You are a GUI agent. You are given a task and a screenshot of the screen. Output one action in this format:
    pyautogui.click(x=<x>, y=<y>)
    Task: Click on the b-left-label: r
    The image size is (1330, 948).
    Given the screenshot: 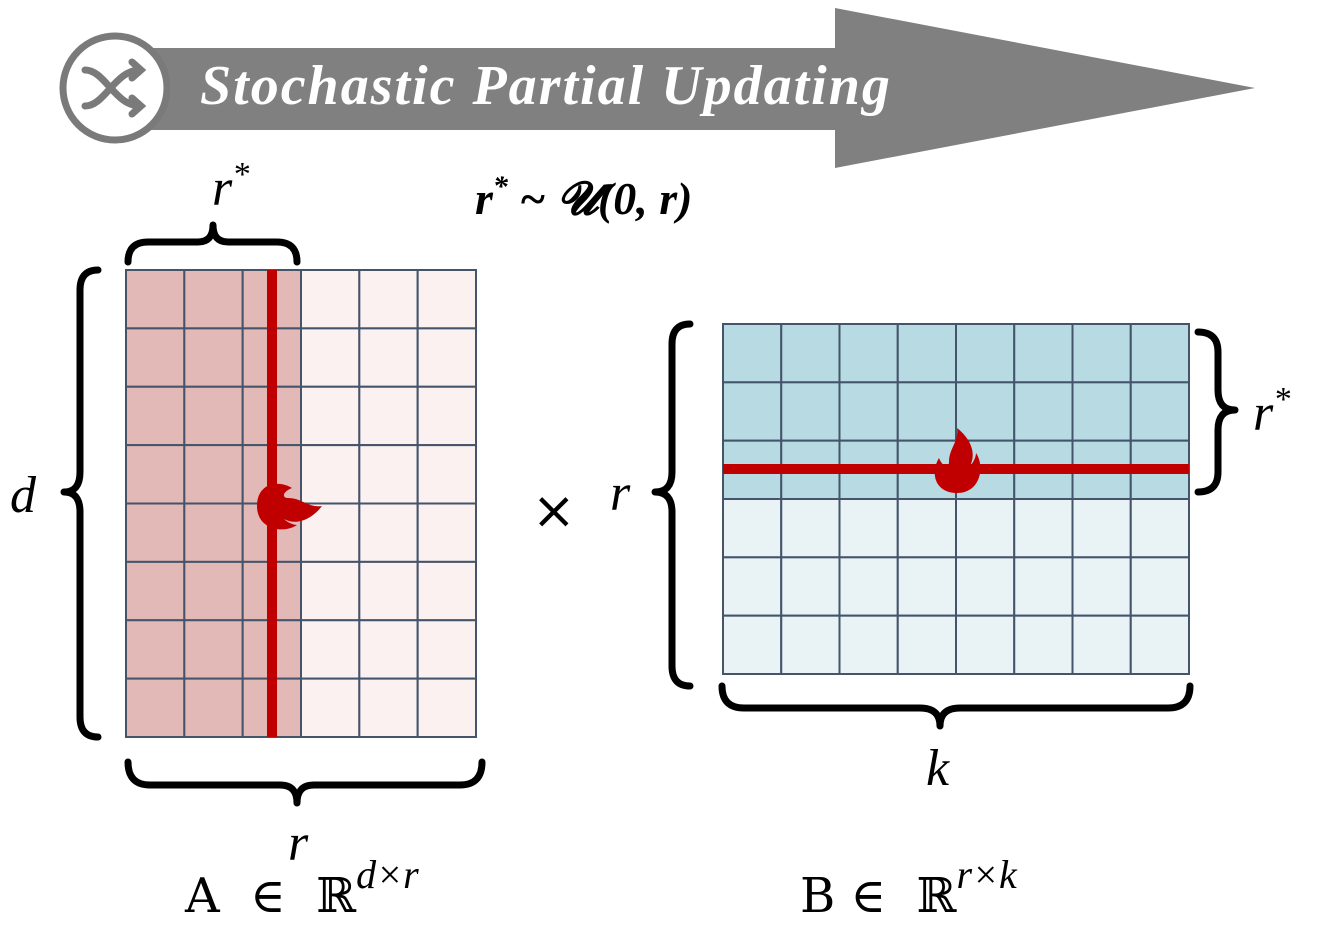 What is the action you would take?
    pyautogui.click(x=620, y=493)
    